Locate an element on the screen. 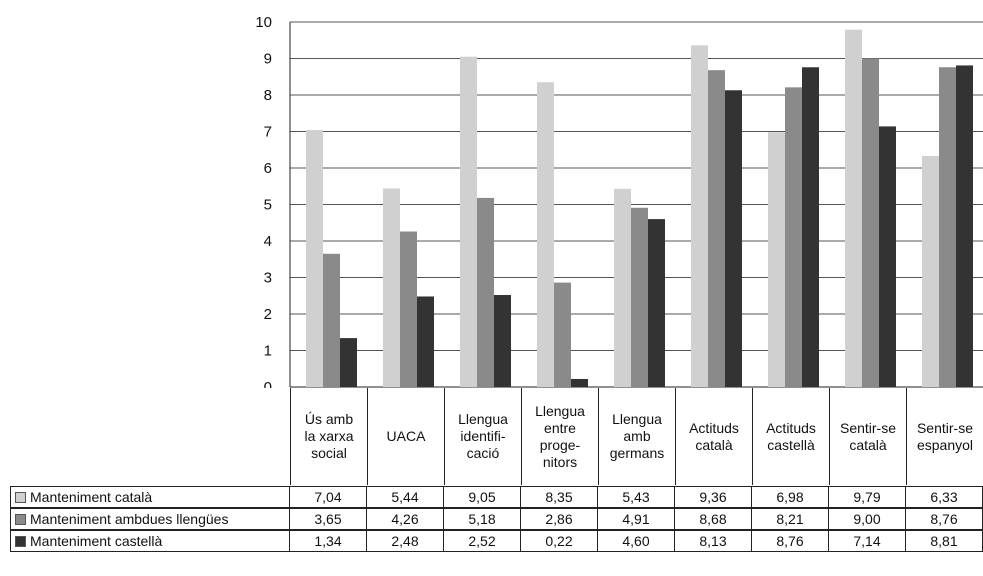 The width and height of the screenshot is (983, 576). x-category-label: Llengua amb germans is located at coordinates (636, 436).